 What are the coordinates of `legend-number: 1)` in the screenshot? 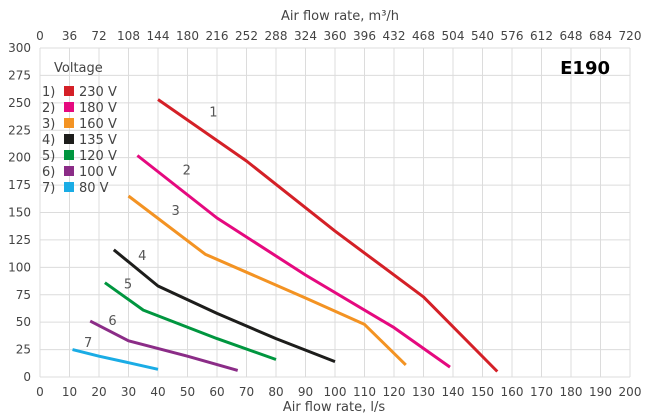 It's located at (48, 92).